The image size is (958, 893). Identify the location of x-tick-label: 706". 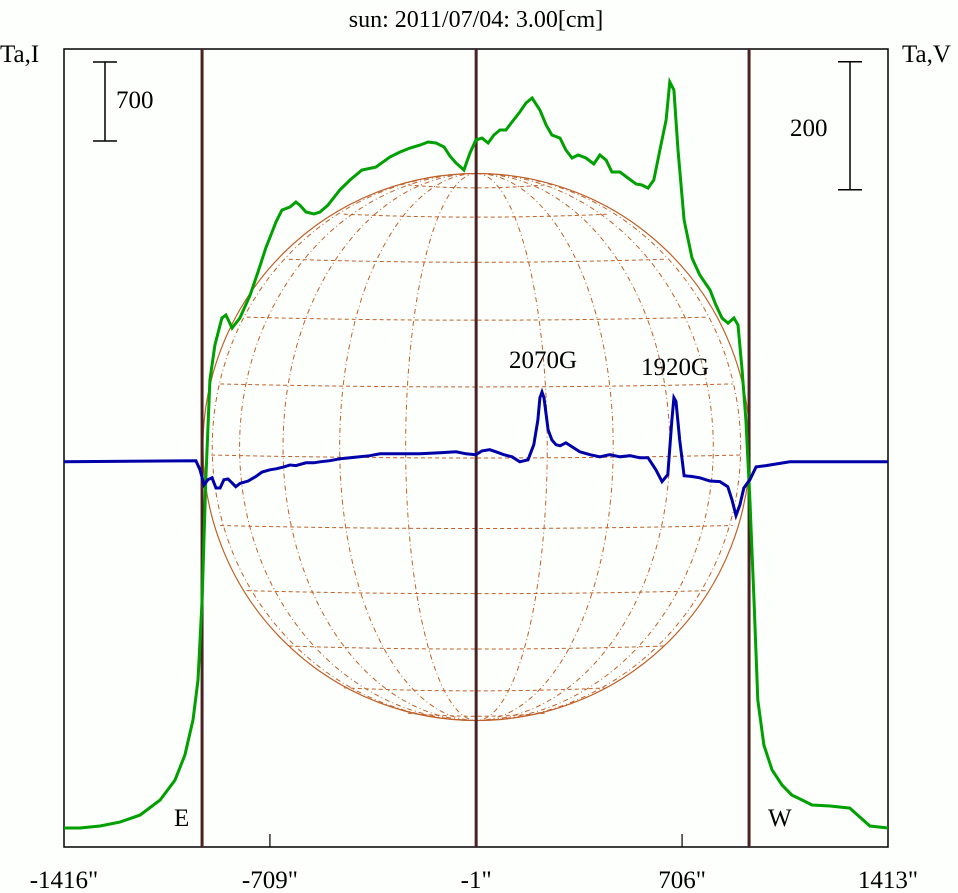
(682, 880).